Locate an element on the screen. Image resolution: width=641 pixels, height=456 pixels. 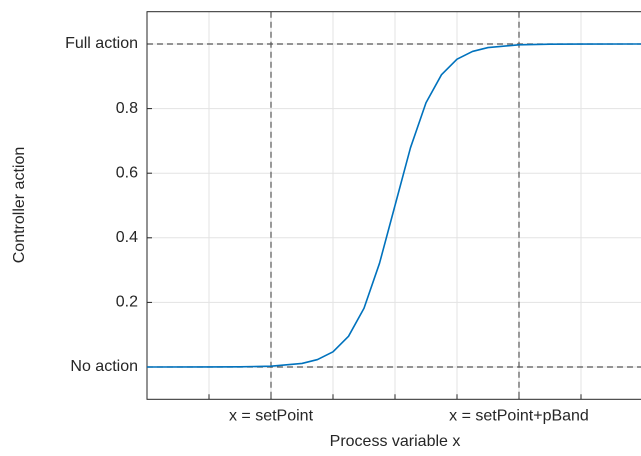
x-axis-label: Process variable x is located at coordinates (395, 441).